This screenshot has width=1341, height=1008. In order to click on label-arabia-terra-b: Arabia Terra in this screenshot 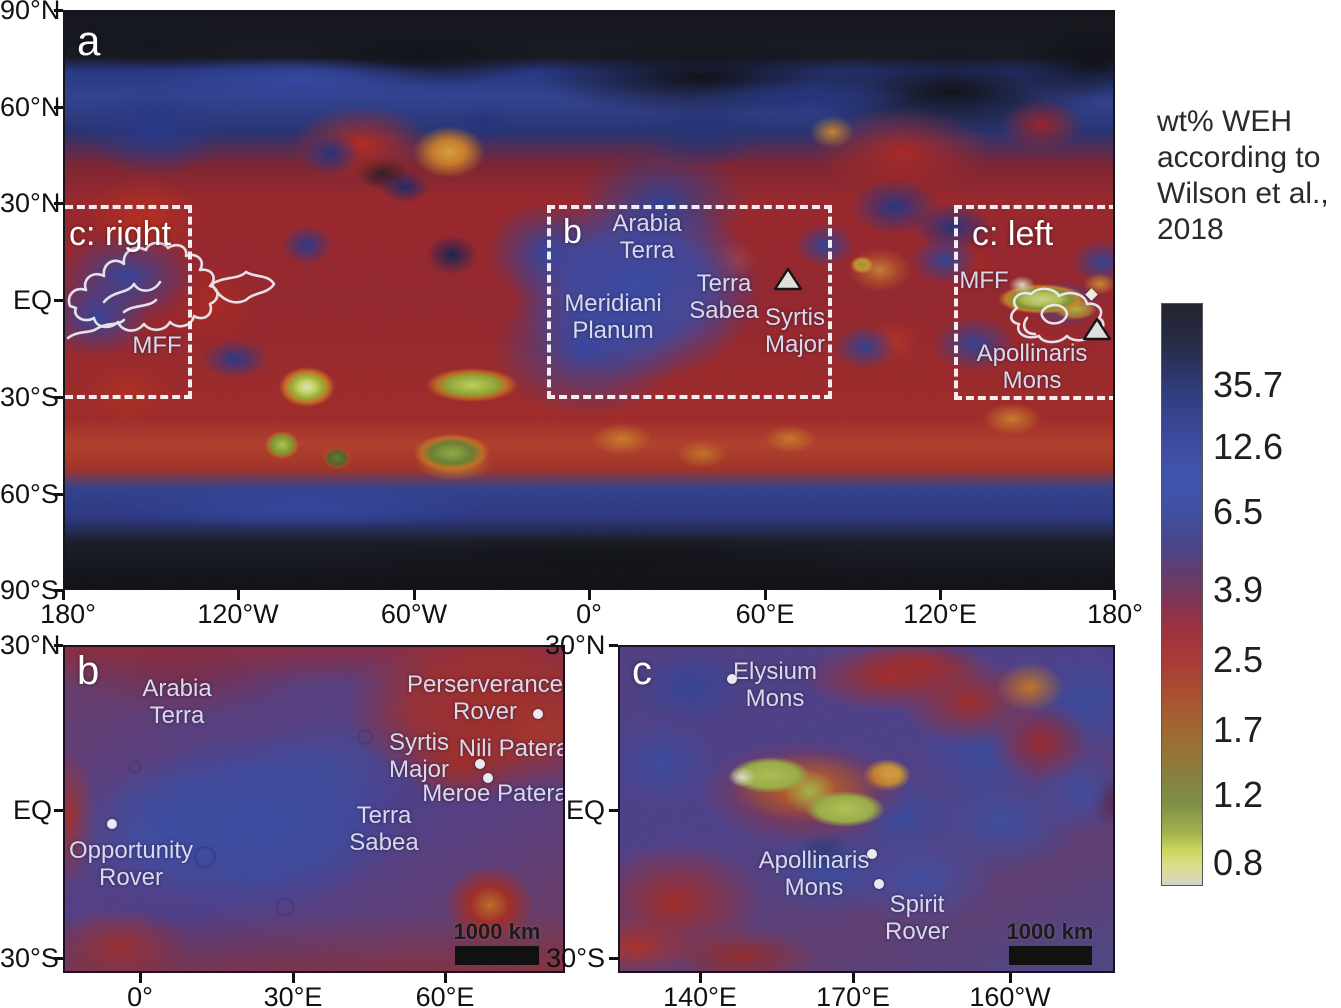, I will do `click(177, 702)`.